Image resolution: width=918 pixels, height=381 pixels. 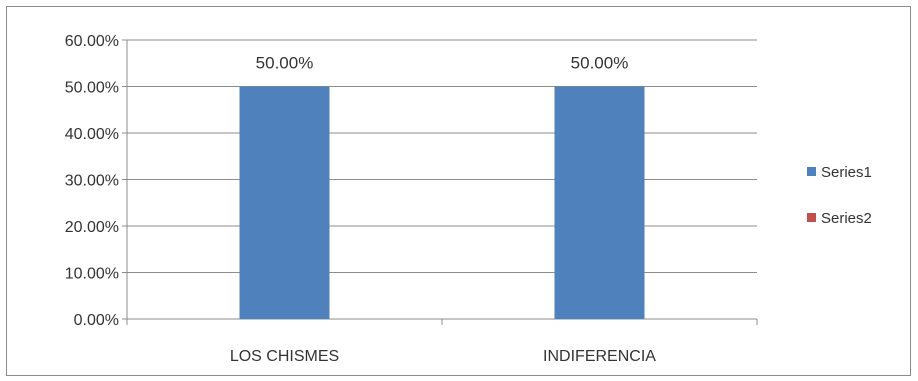 I want to click on y-tick-label: 60.00%, so click(x=92, y=41).